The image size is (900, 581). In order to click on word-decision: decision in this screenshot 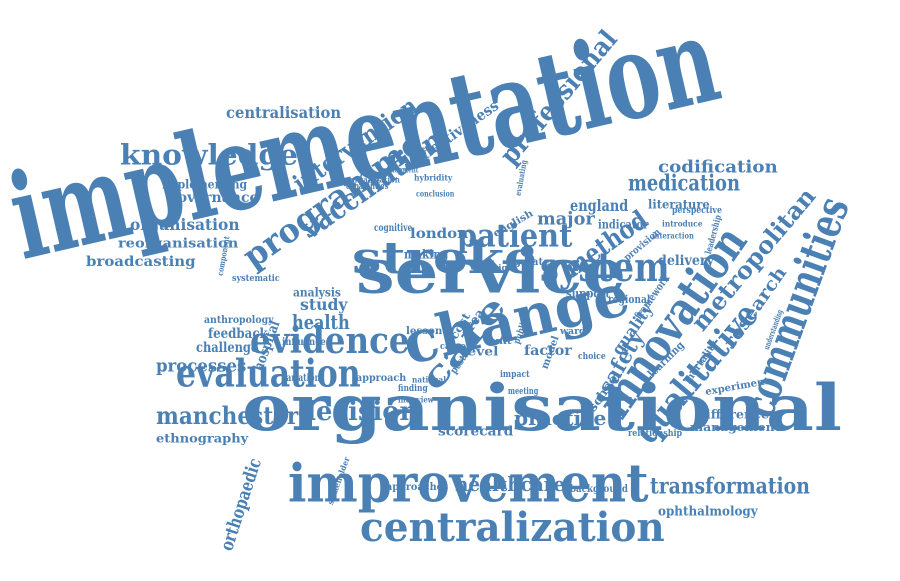, I will do `click(358, 412)`.